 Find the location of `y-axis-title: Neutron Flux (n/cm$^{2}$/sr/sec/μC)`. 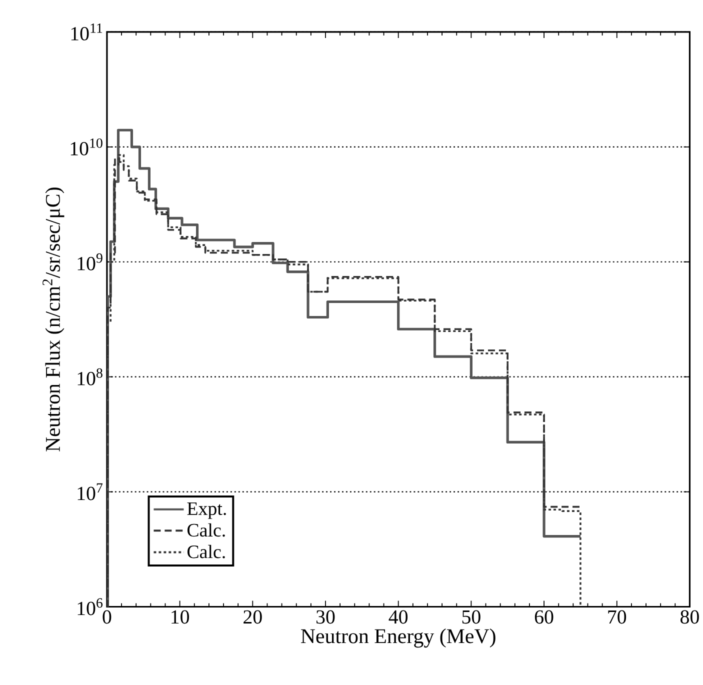

y-axis-title: Neutron Flux (n/cm$^{2}$/sr/sec/μC) is located at coordinates (53, 320).